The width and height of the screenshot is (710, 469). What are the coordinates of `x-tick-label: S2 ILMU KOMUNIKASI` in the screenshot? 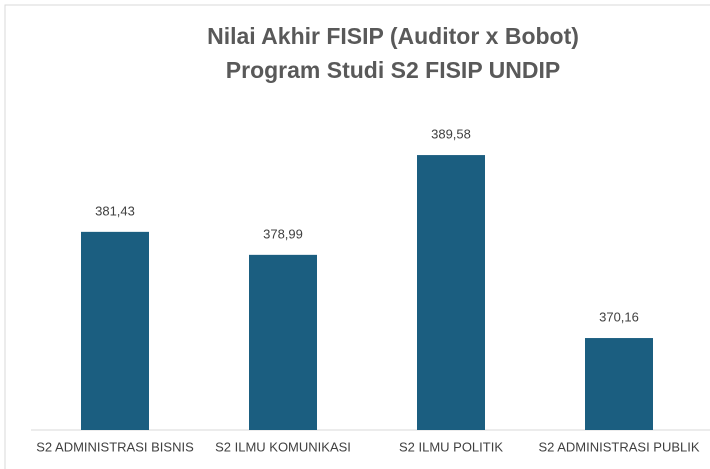 It's located at (283, 446).